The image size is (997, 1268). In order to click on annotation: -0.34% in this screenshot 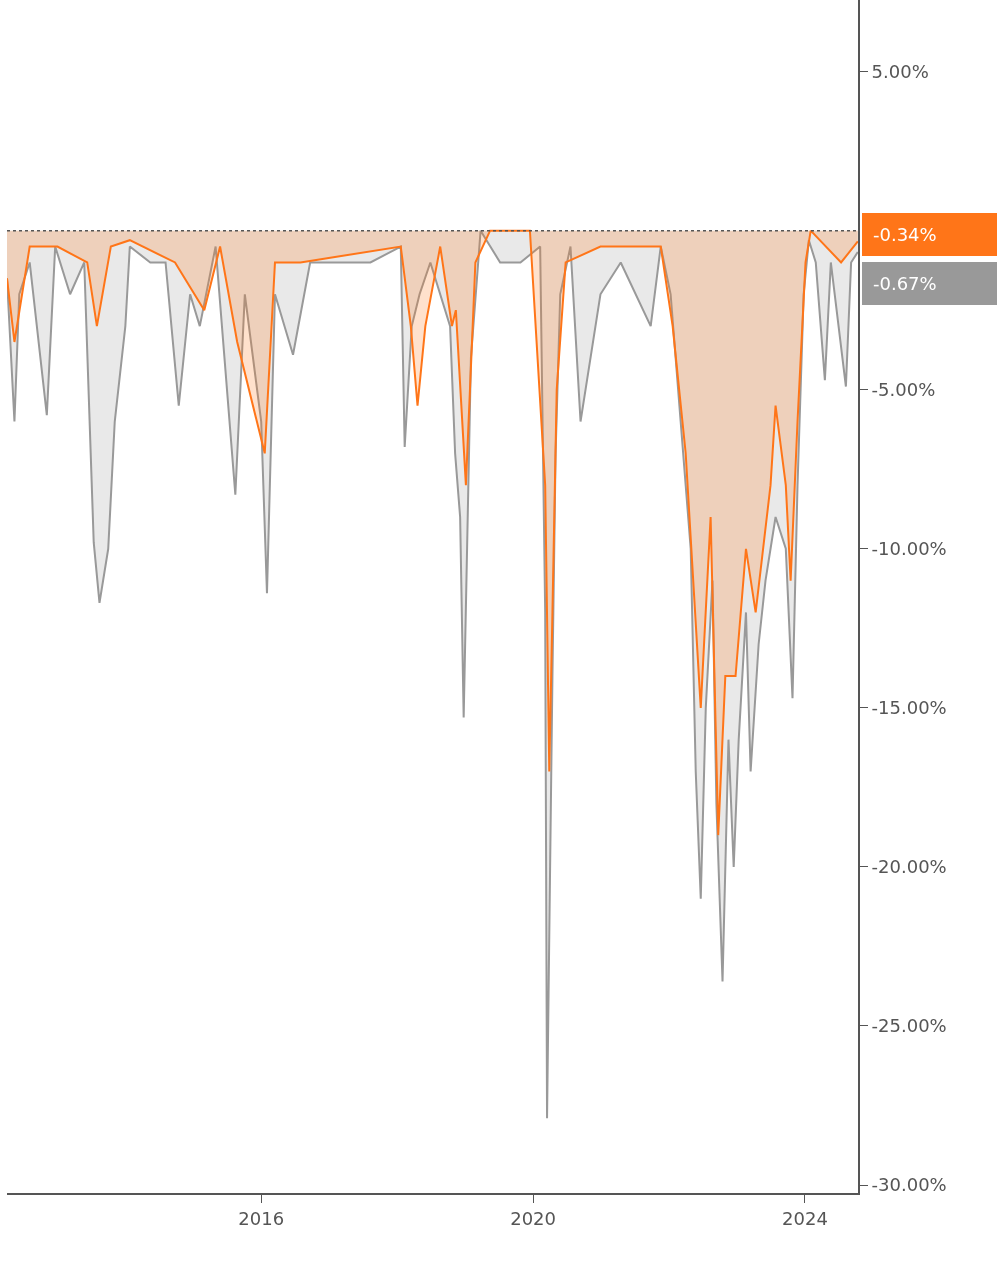, I will do `click(905, 234)`.